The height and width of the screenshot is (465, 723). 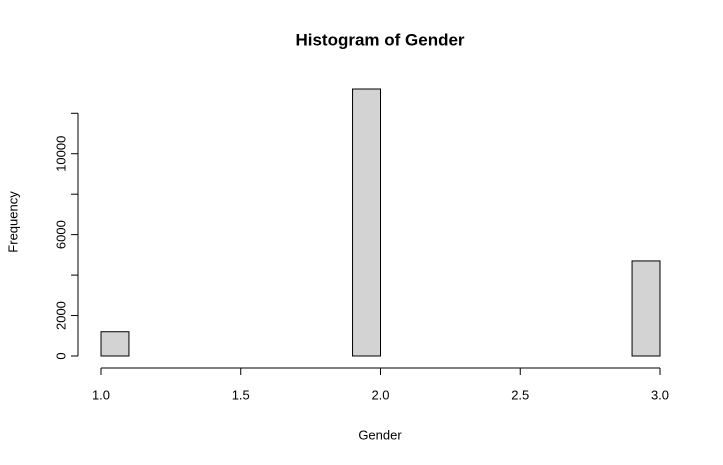 What do you see at coordinates (380, 394) in the screenshot?
I see `x-tick-label: 2.0` at bounding box center [380, 394].